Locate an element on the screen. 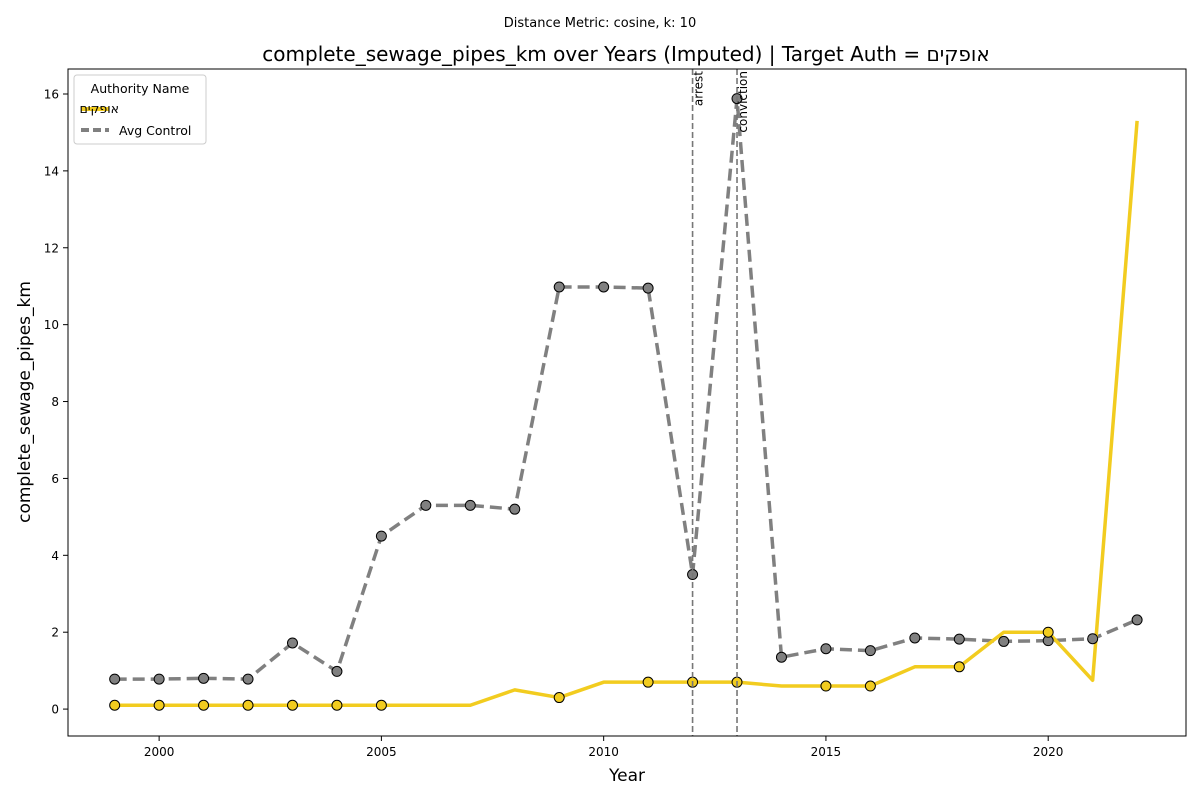 This screenshot has width=1200, height=800. y-tick-label: 12 is located at coordinates (51, 248).